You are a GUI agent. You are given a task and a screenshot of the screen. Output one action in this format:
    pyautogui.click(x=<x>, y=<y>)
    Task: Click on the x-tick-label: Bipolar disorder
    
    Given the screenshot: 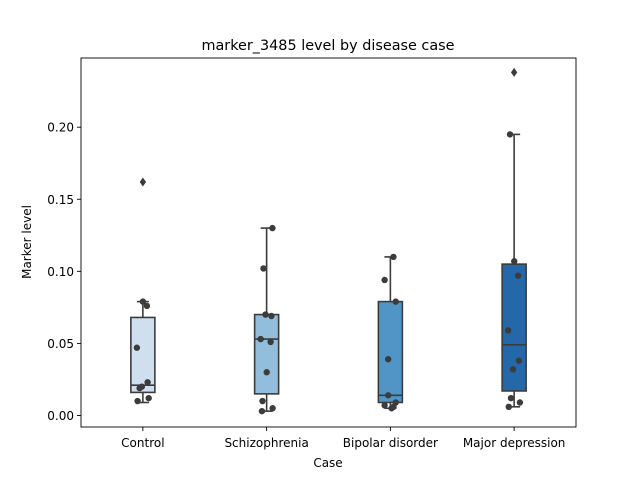 What is the action you would take?
    pyautogui.click(x=390, y=443)
    